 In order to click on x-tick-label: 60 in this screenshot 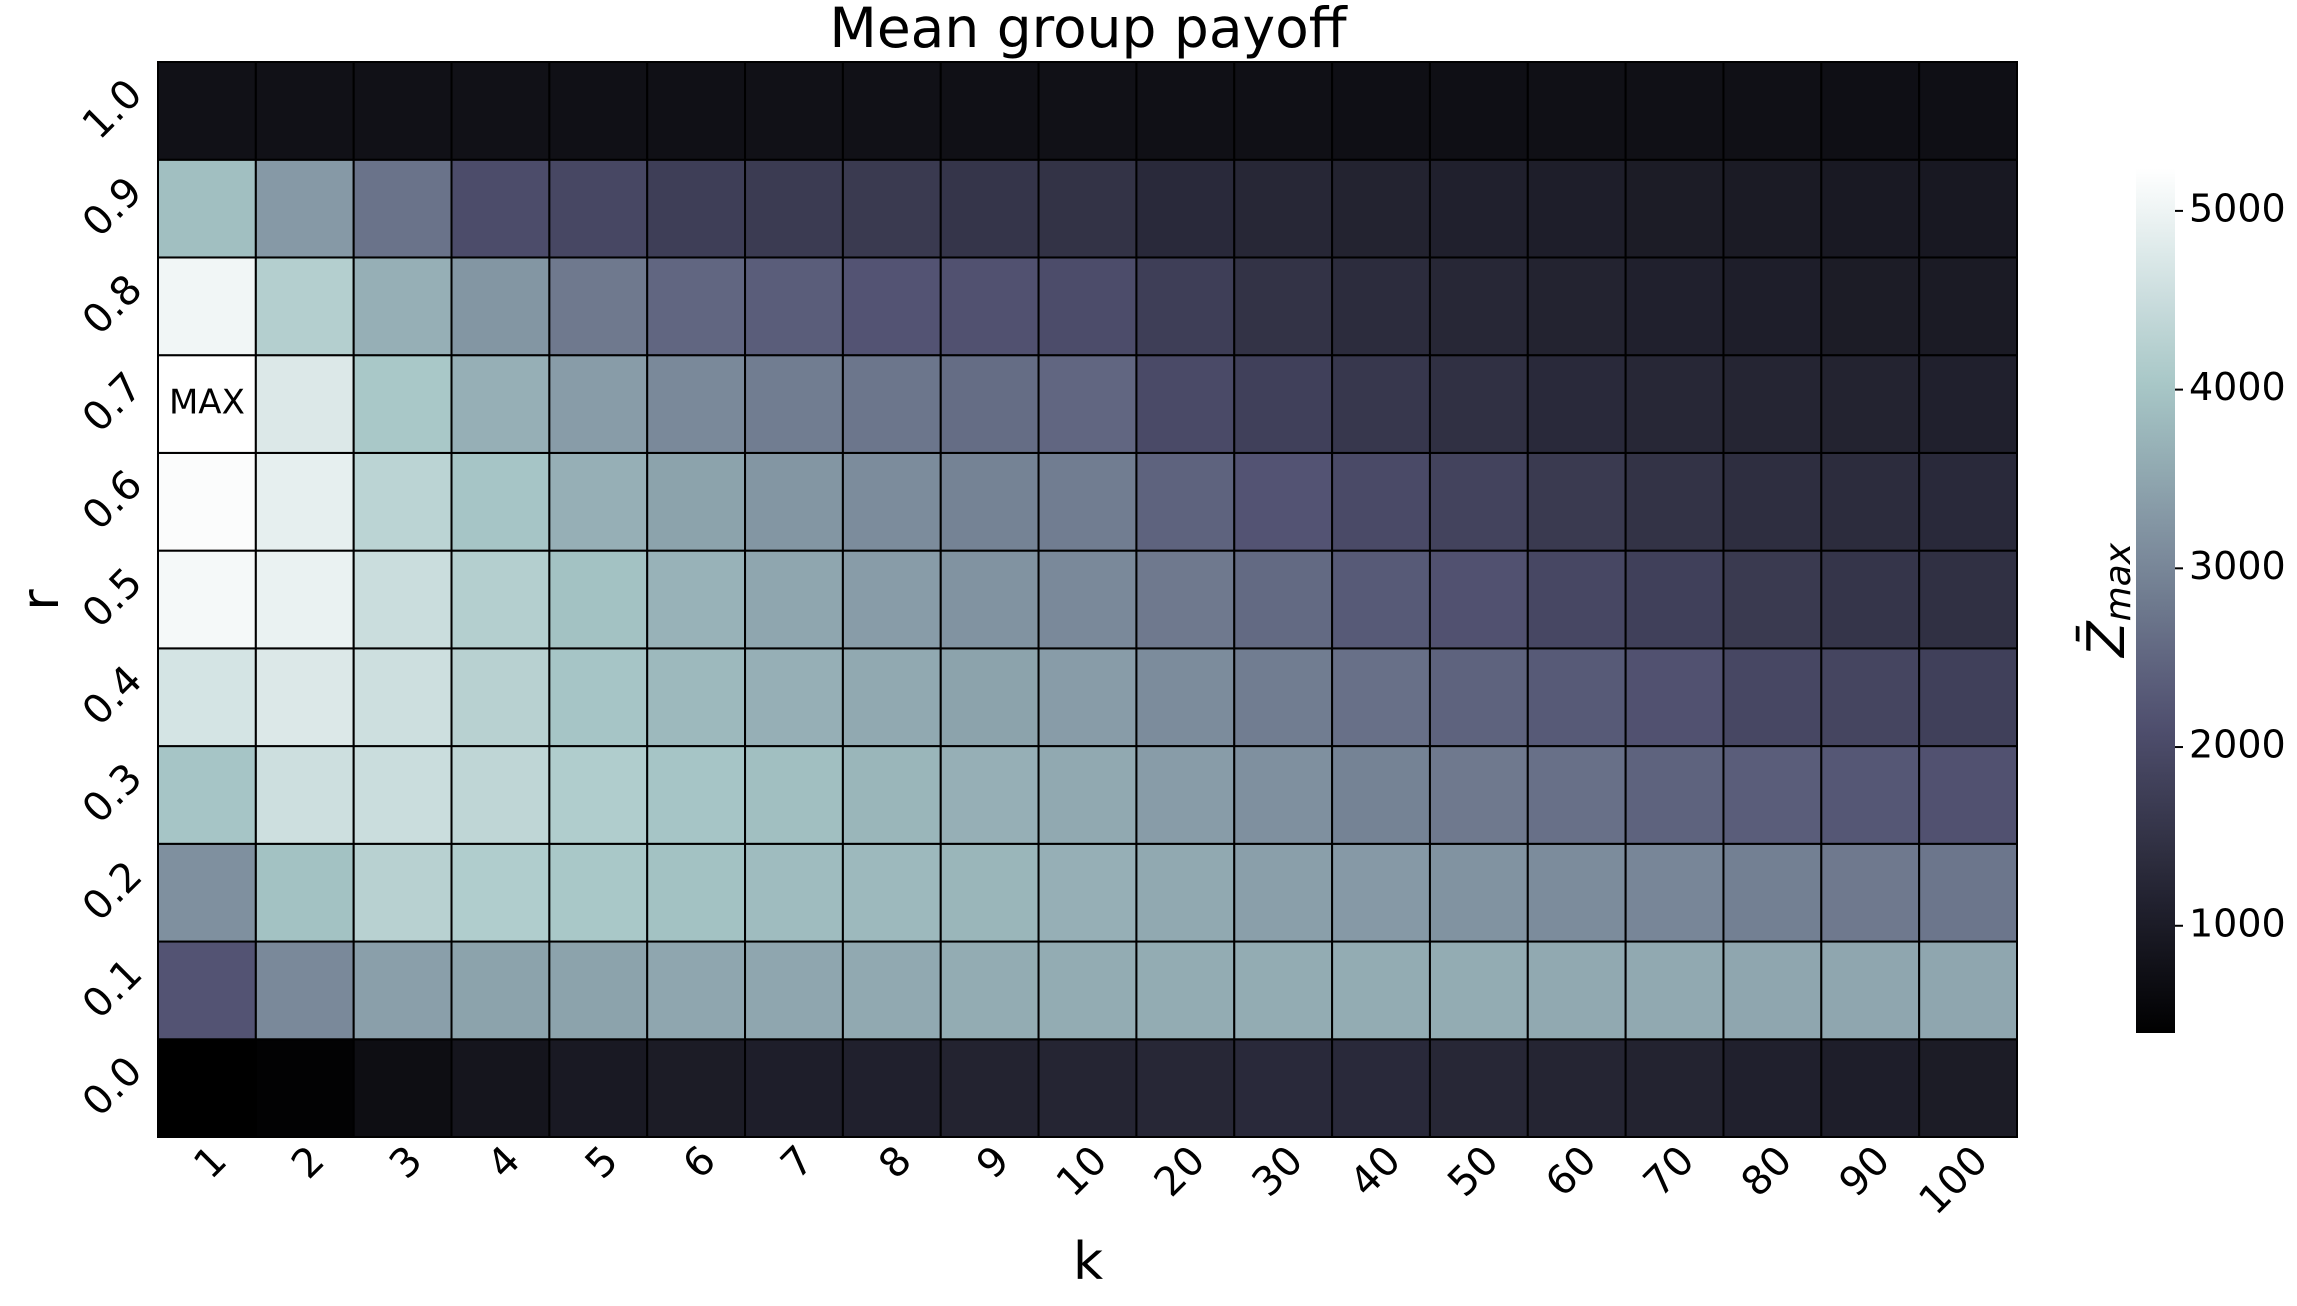, I will do `click(1571, 1171)`.